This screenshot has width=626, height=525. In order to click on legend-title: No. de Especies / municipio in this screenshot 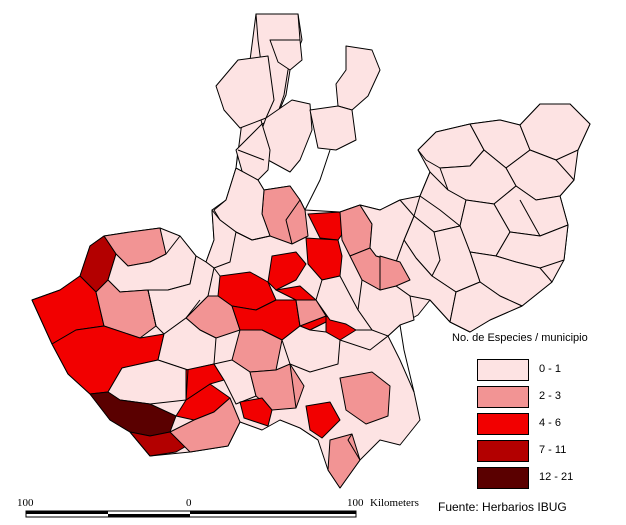, I will do `click(520, 338)`.